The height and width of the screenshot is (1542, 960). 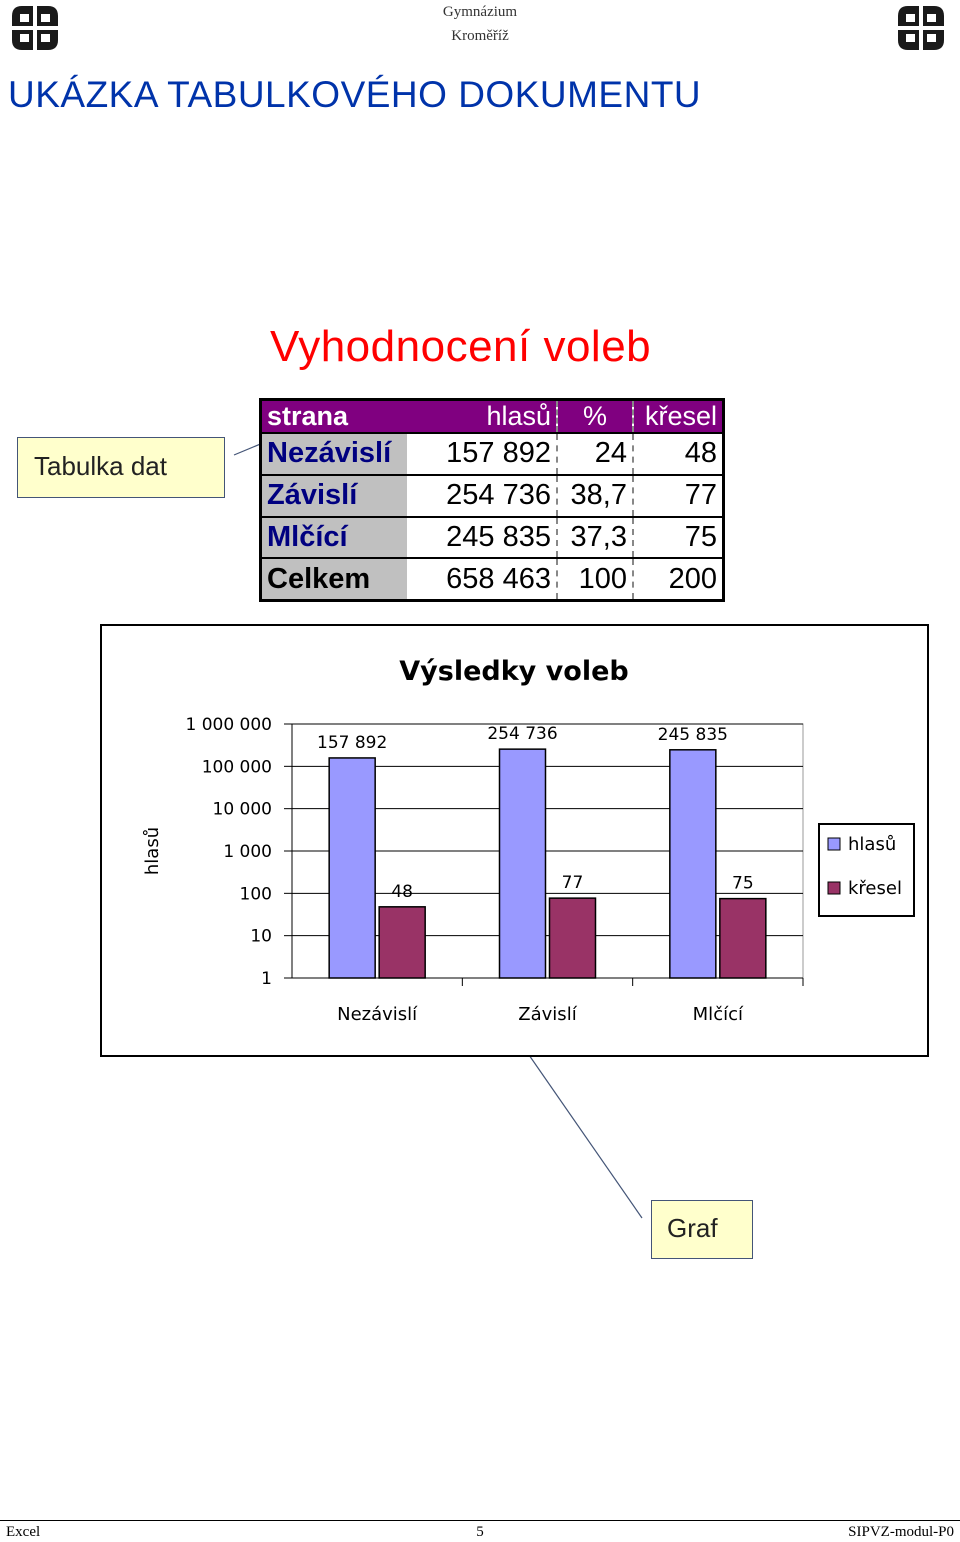 What do you see at coordinates (901, 1532) in the screenshot?
I see `footer-right: SIPVZ-modul-P0` at bounding box center [901, 1532].